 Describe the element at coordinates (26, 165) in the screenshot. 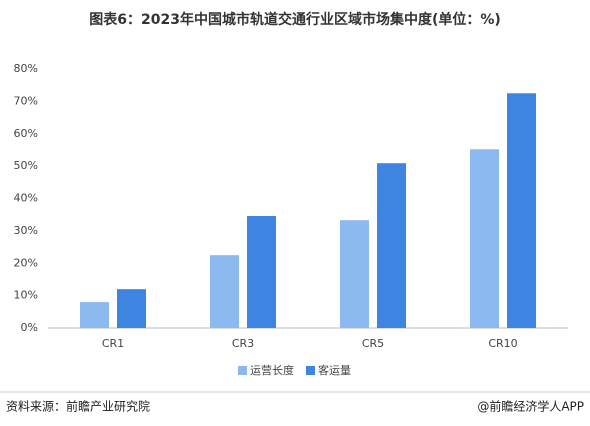

I see `y-tick-label: 50%` at that location.